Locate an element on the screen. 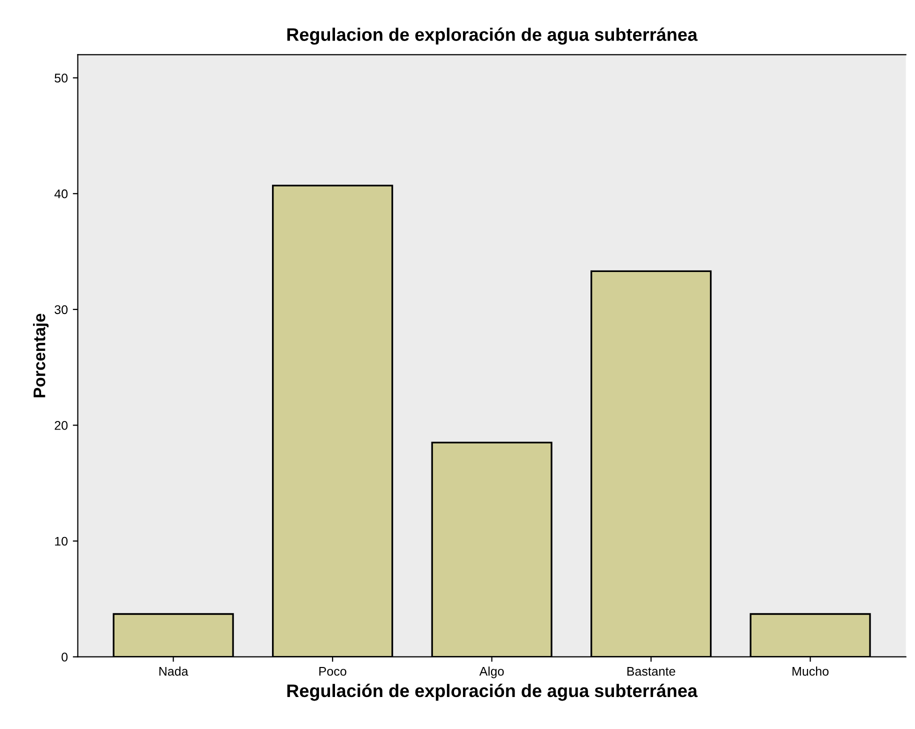  y-axis-title: Porcentaje is located at coordinates (41, 356).